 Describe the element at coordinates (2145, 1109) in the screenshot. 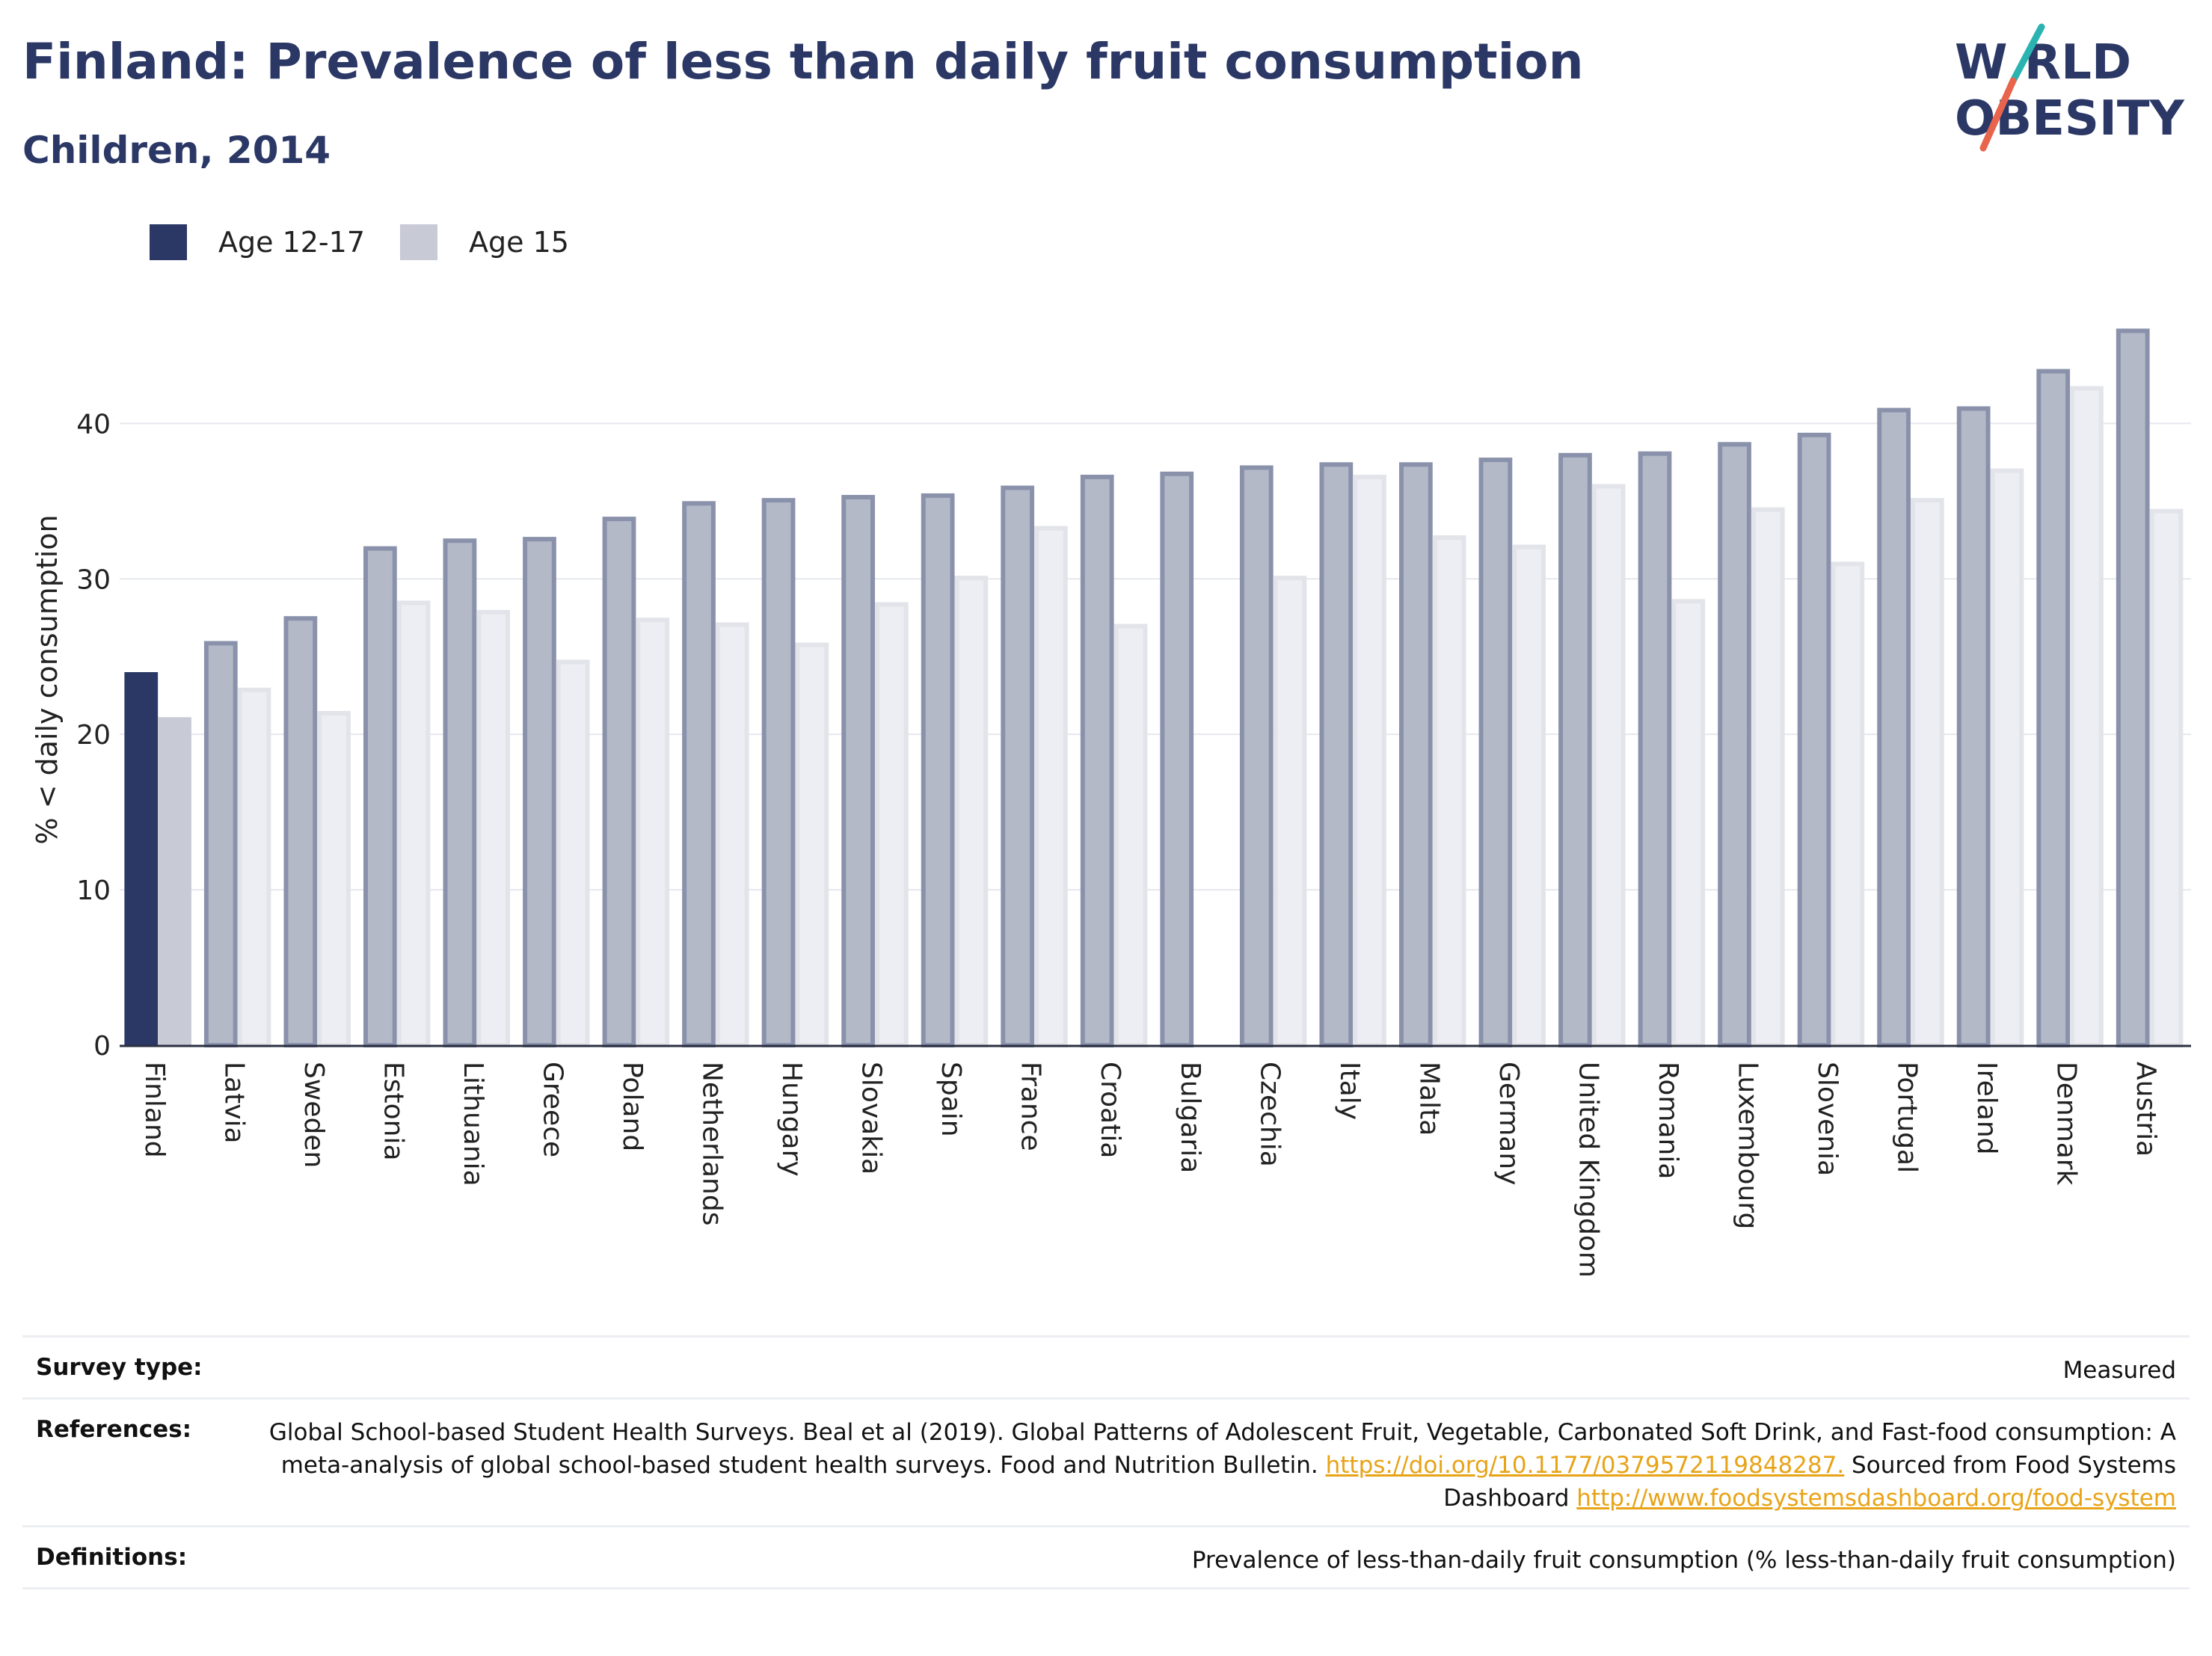

I see `x-tick-label: Austria` at that location.